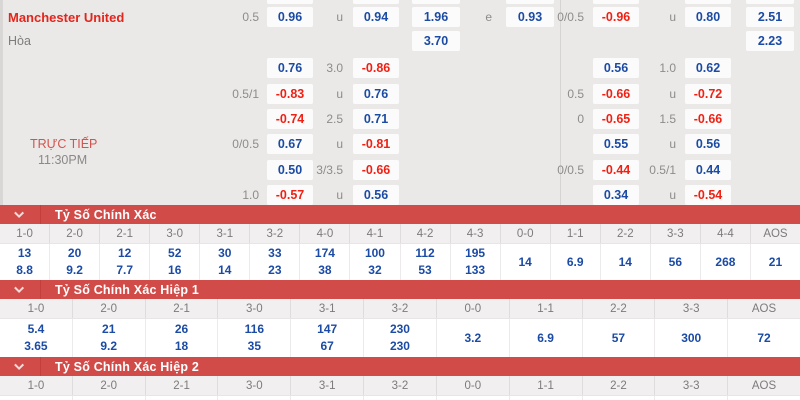 The width and height of the screenshot is (800, 400). I want to click on odds-cell: 0.94, so click(376, 17).